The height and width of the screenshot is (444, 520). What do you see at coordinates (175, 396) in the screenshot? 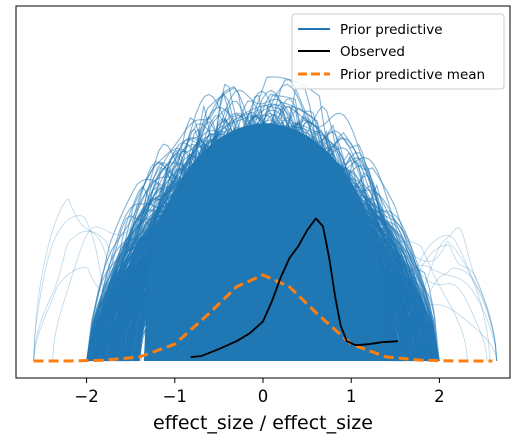
I see `x-tick-label: −1` at bounding box center [175, 396].